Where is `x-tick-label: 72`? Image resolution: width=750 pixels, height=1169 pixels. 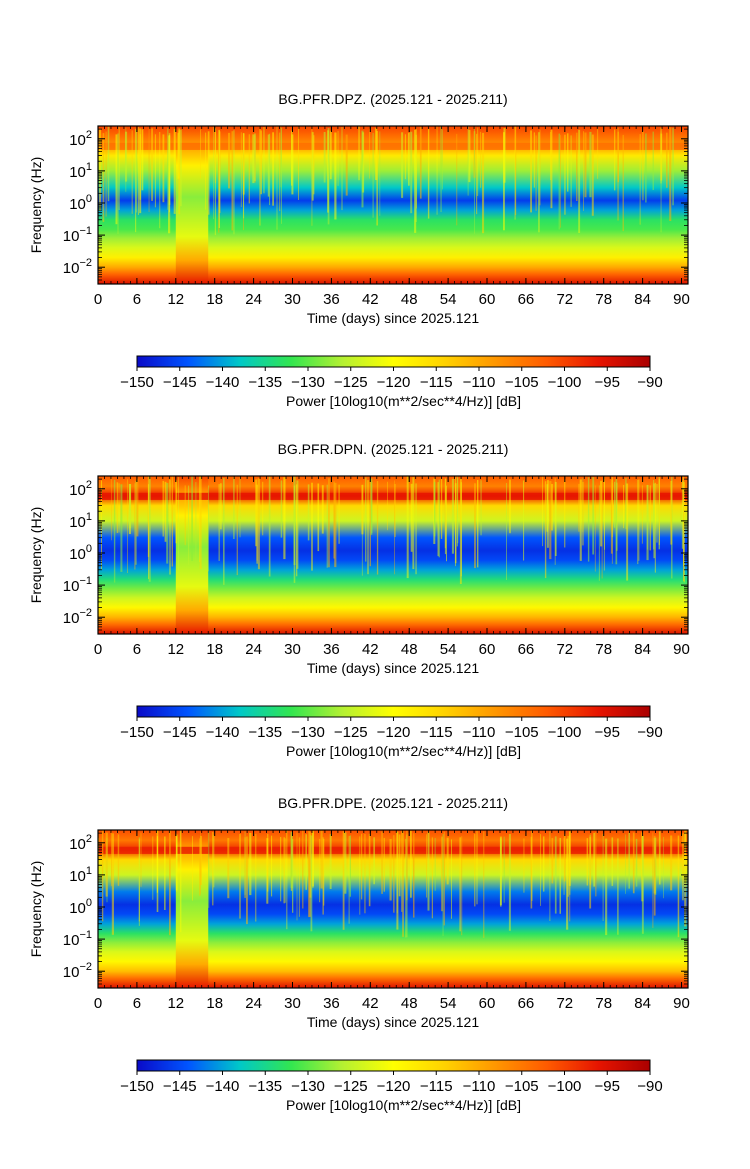
x-tick-label: 72 is located at coordinates (564, 1003).